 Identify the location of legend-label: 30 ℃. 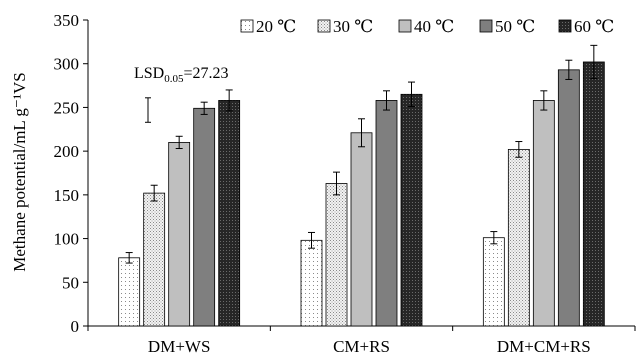
(353, 26).